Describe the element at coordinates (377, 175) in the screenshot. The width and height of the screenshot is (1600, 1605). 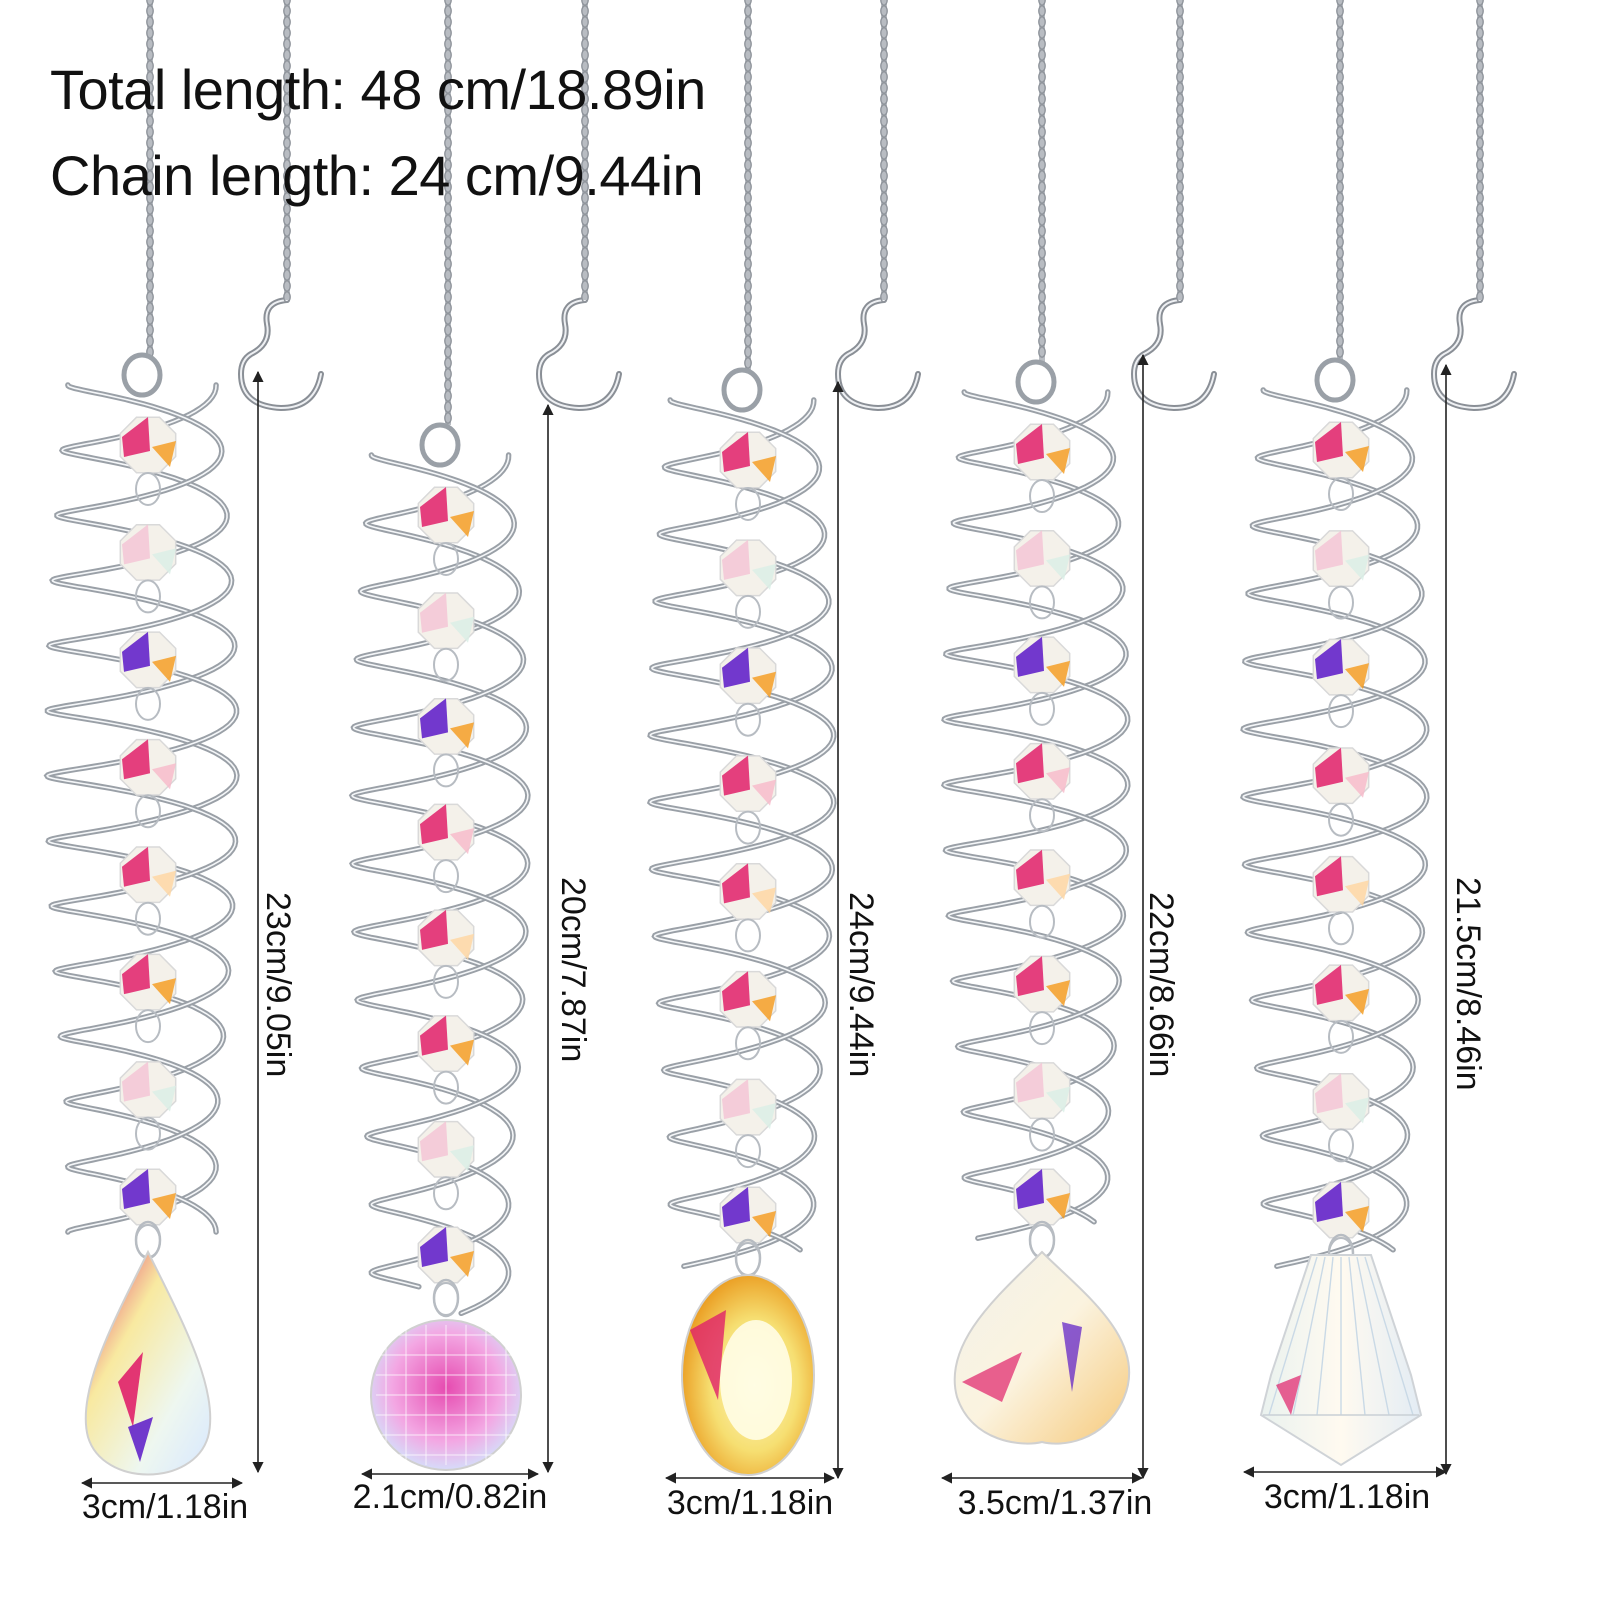
I see `chain-length-label: Chain length: 24 cm/9.44in` at that location.